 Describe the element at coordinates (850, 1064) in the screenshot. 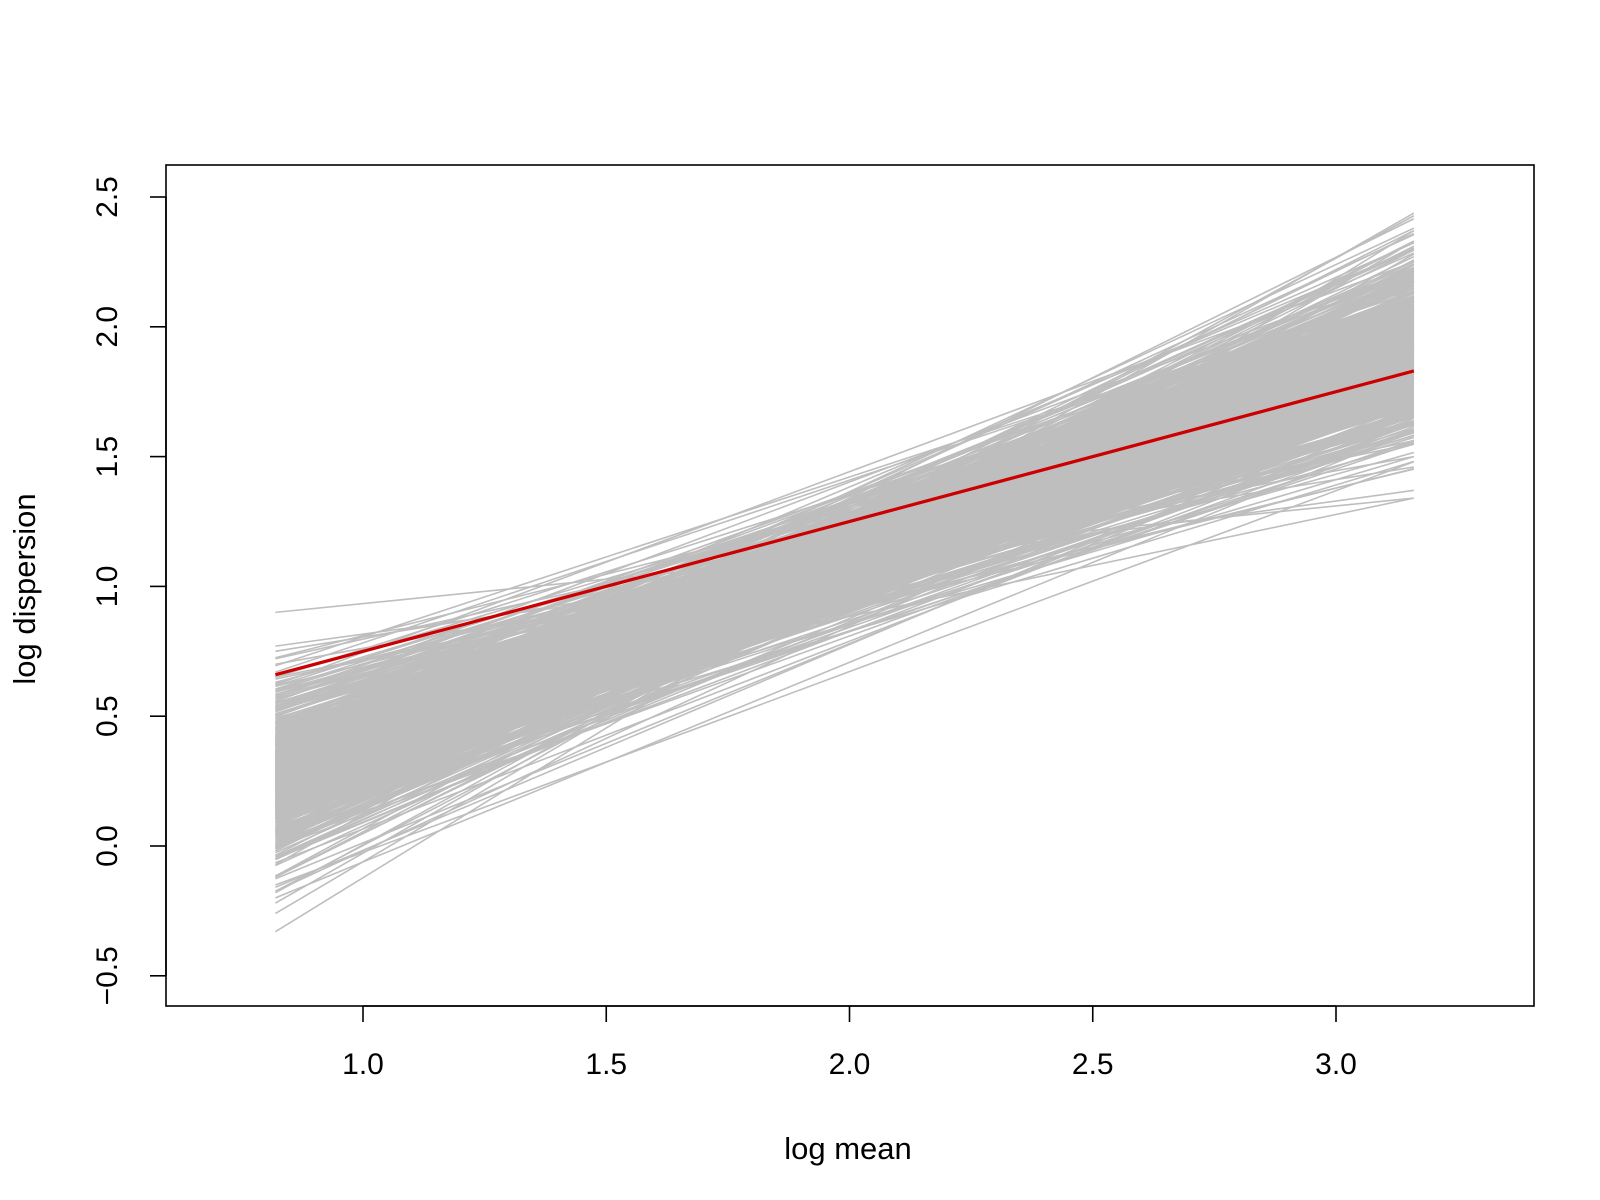

I see `x-tick-label: 2.0` at that location.